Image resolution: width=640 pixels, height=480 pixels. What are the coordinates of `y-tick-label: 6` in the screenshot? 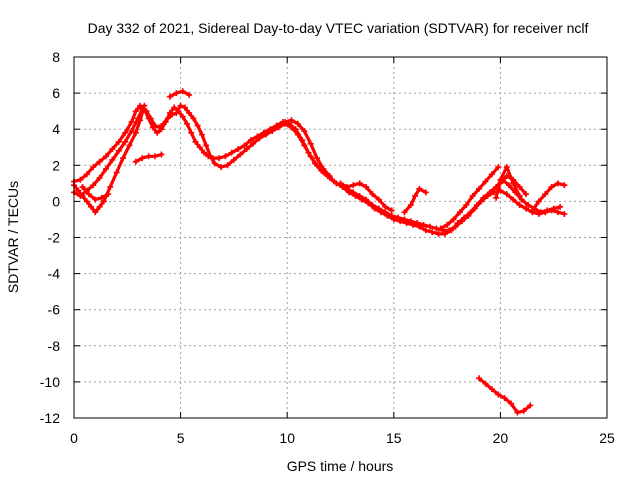 It's located at (56, 93).